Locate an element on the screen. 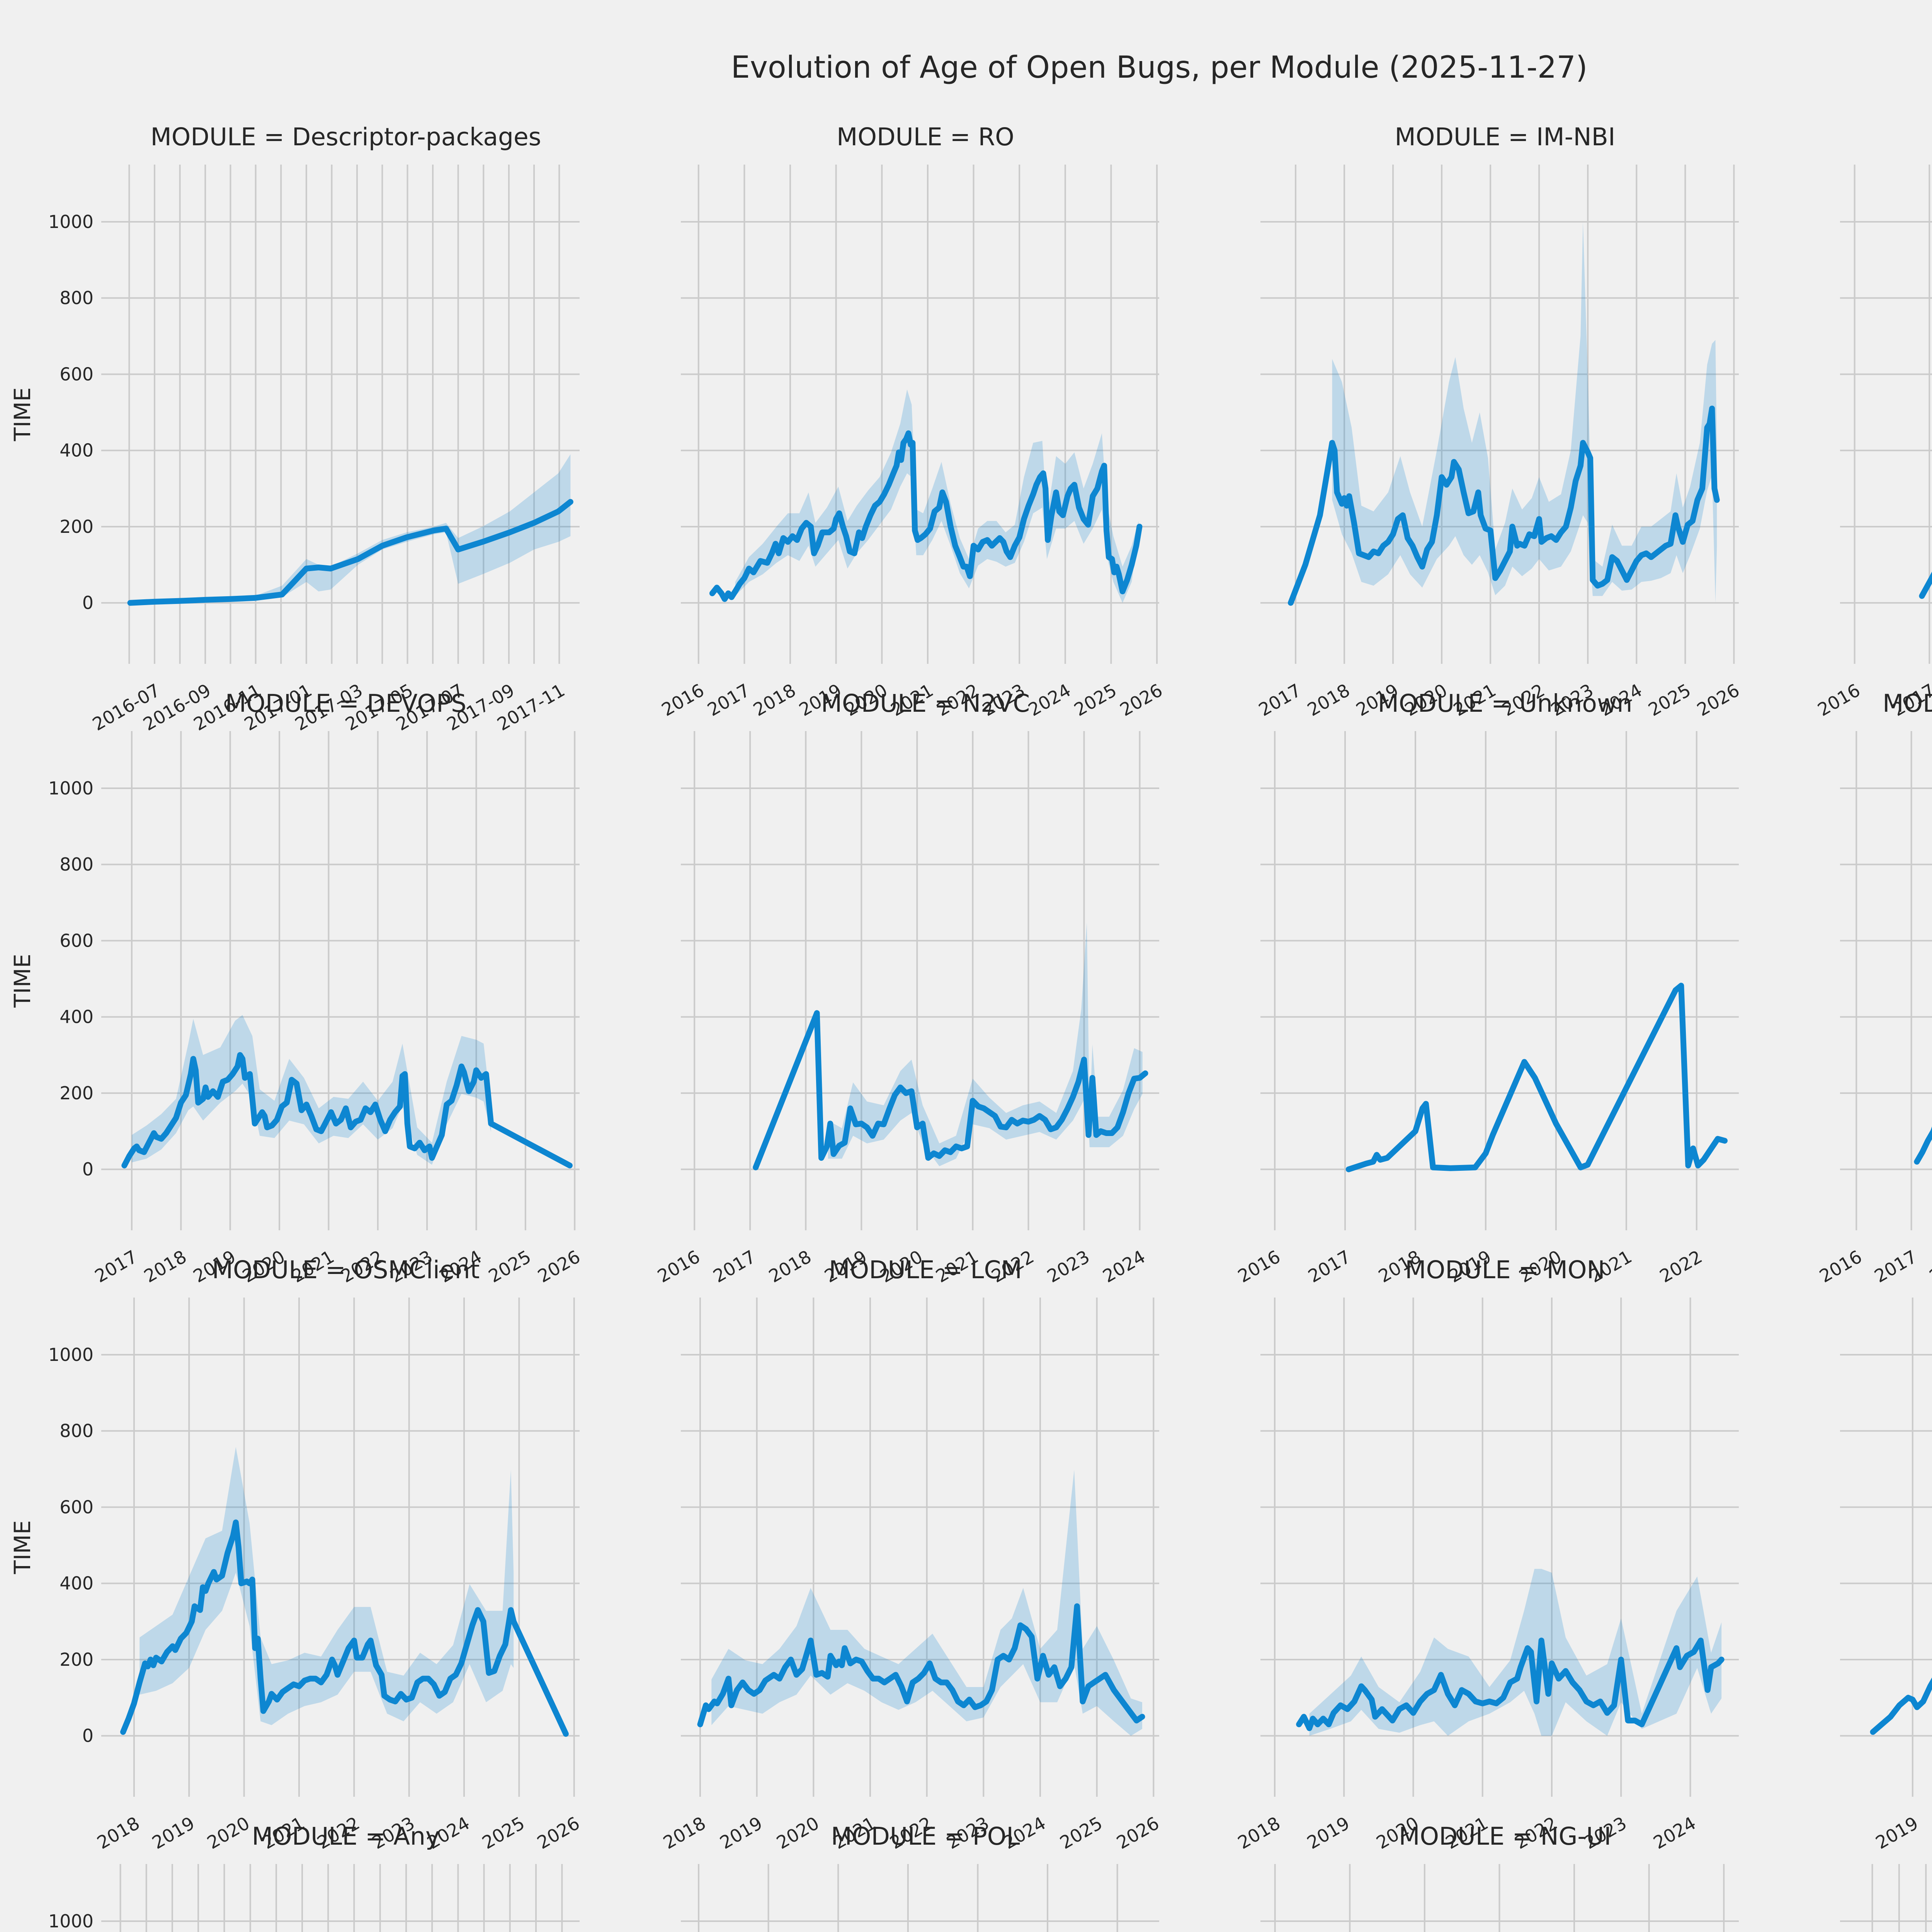  facet-plot-ng-ui: 2020202120222023202420252026MONTH is located at coordinates (1499, 1898).